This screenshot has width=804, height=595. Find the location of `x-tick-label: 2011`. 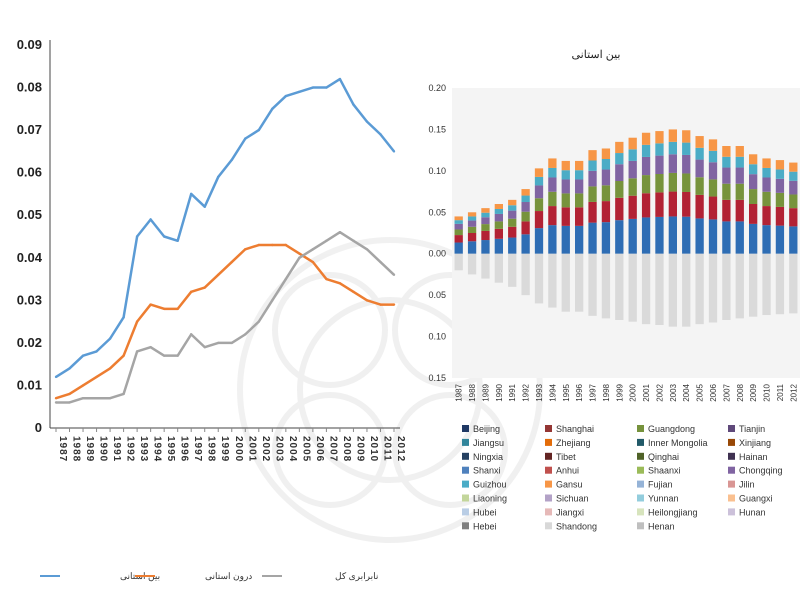

x-tick-label: 2011 is located at coordinates (780, 392).